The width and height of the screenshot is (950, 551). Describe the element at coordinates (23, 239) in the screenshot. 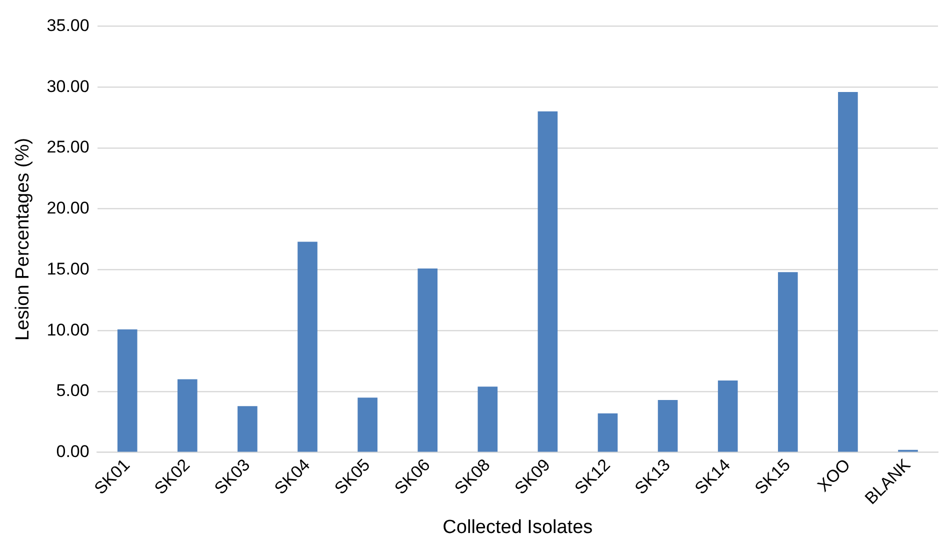

I see `y-axis-title: Lesion Percentages (%)` at that location.